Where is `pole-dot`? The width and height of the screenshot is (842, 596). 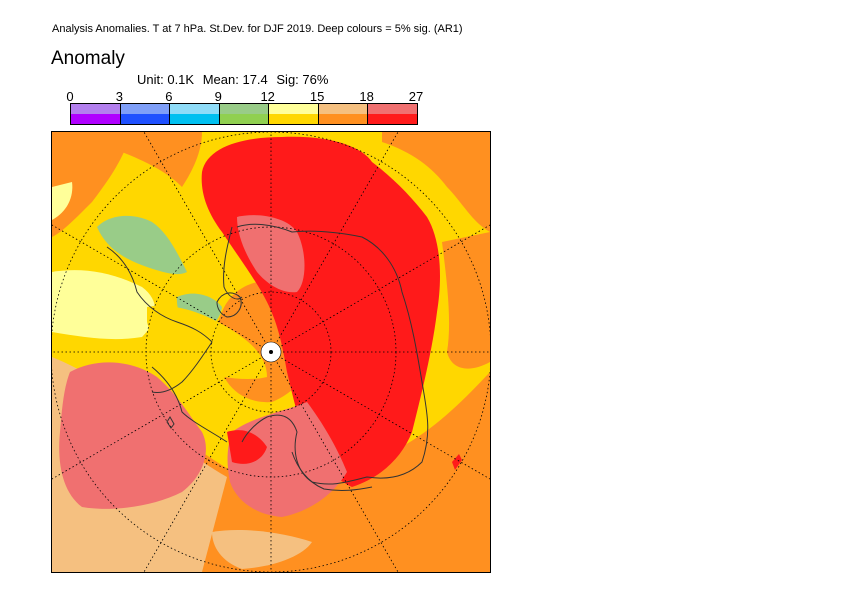 pole-dot is located at coordinates (271, 352).